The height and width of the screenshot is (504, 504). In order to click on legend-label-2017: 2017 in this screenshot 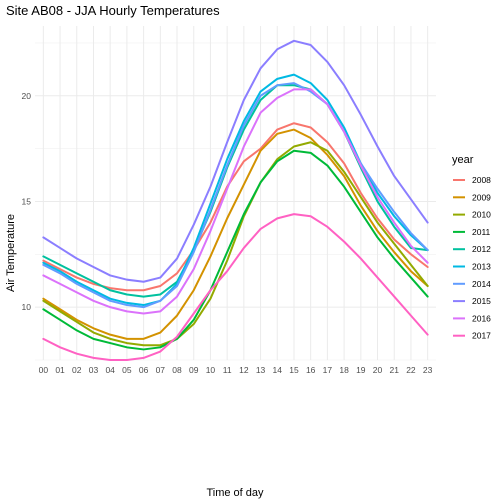, I will do `click(481, 336)`.